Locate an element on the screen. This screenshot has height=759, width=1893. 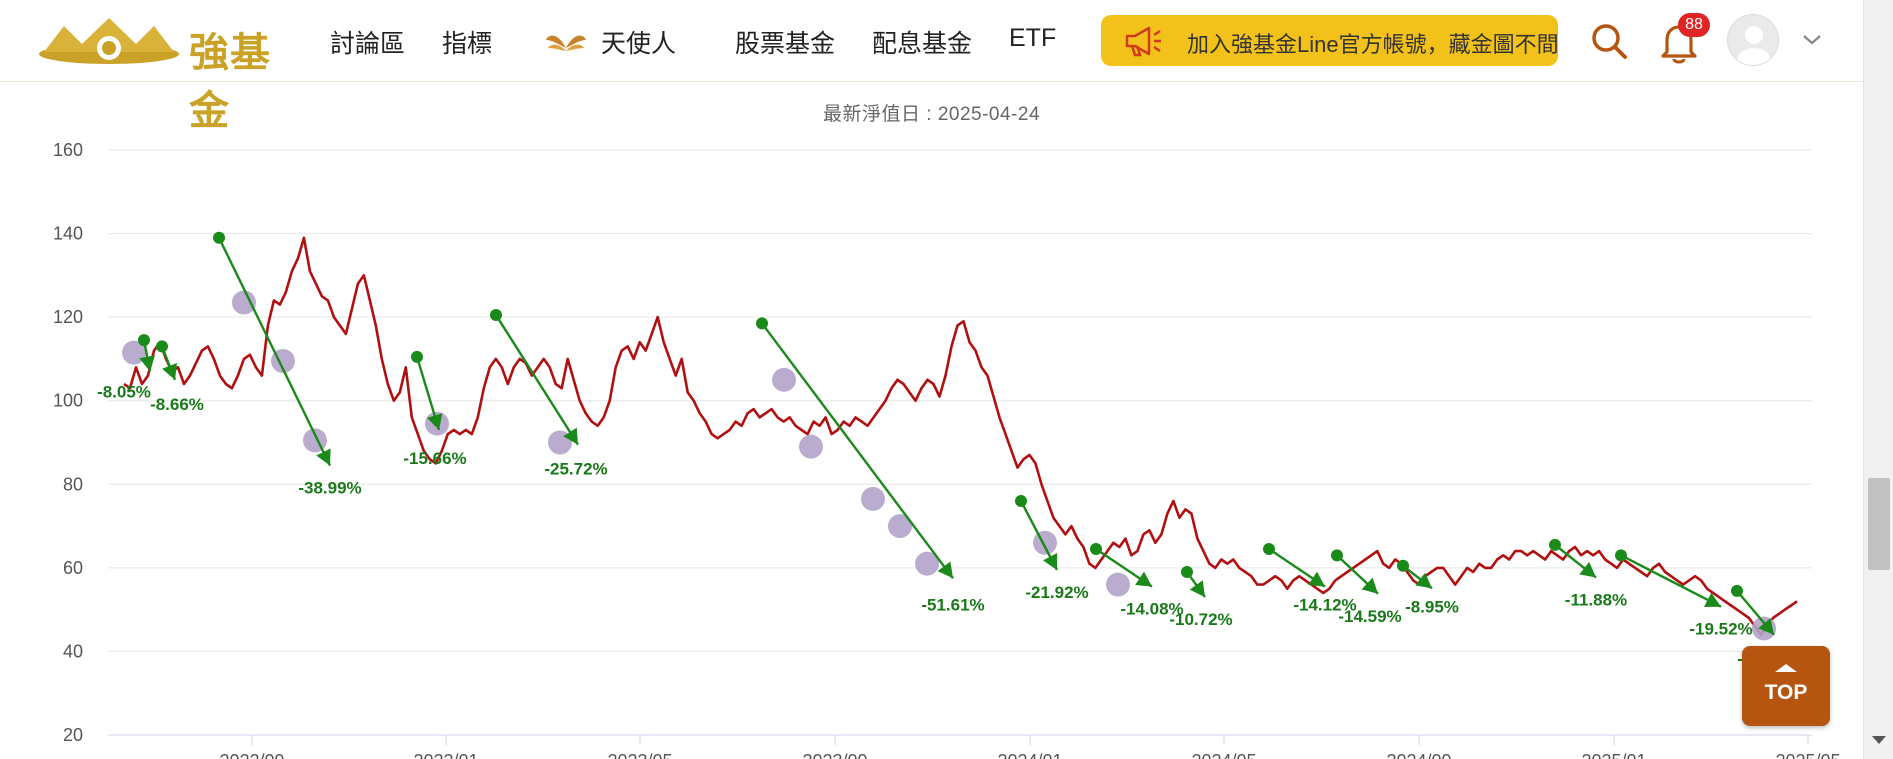
drawdown-label: -21.92% is located at coordinates (1056, 592).